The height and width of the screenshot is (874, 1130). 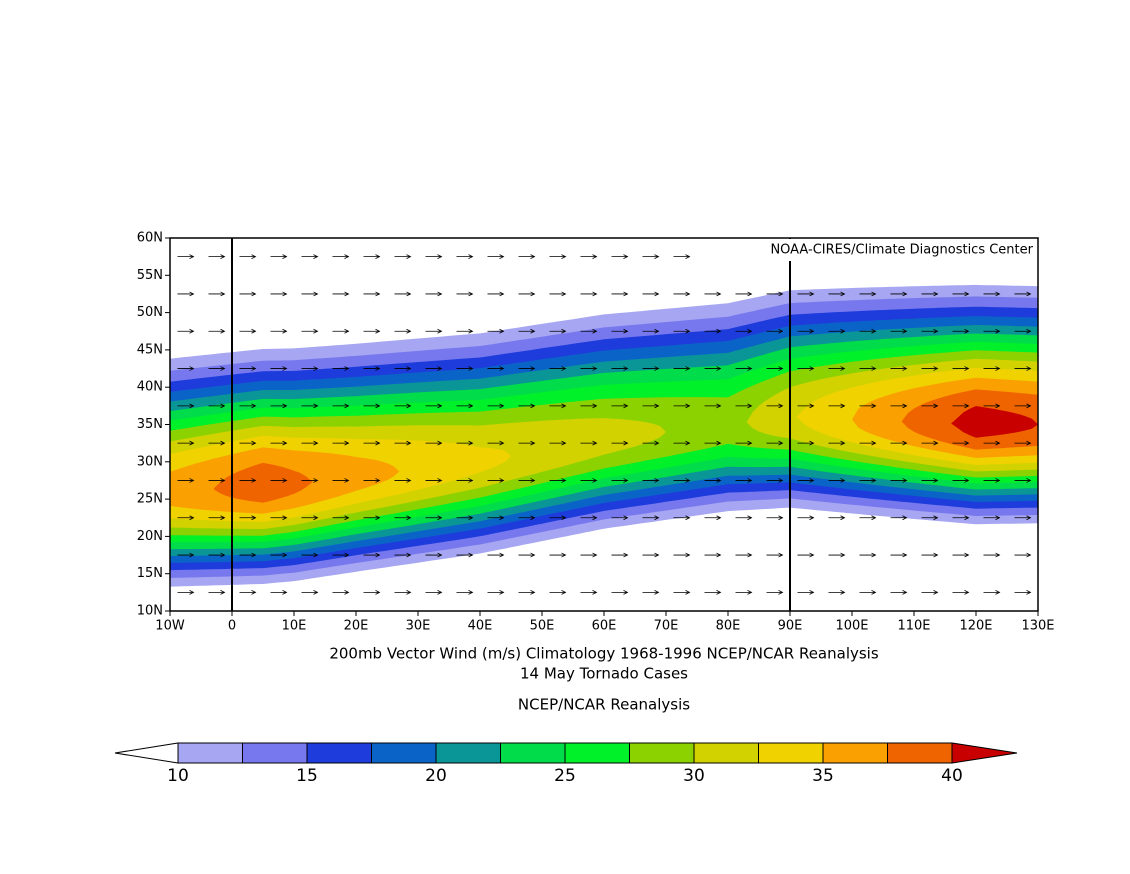 What do you see at coordinates (952, 776) in the screenshot?
I see `colorbar-label: 40` at bounding box center [952, 776].